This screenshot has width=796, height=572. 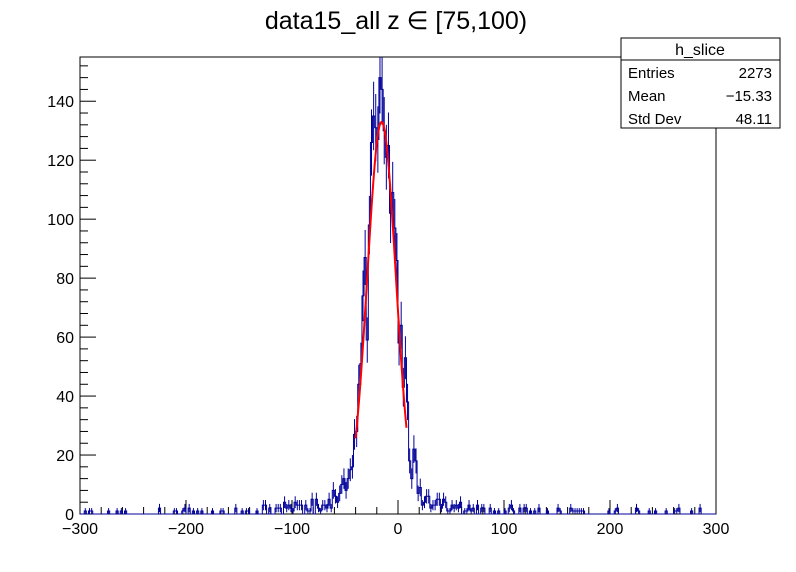 What do you see at coordinates (504, 529) in the screenshot?
I see `x-tick-label: 100` at bounding box center [504, 529].